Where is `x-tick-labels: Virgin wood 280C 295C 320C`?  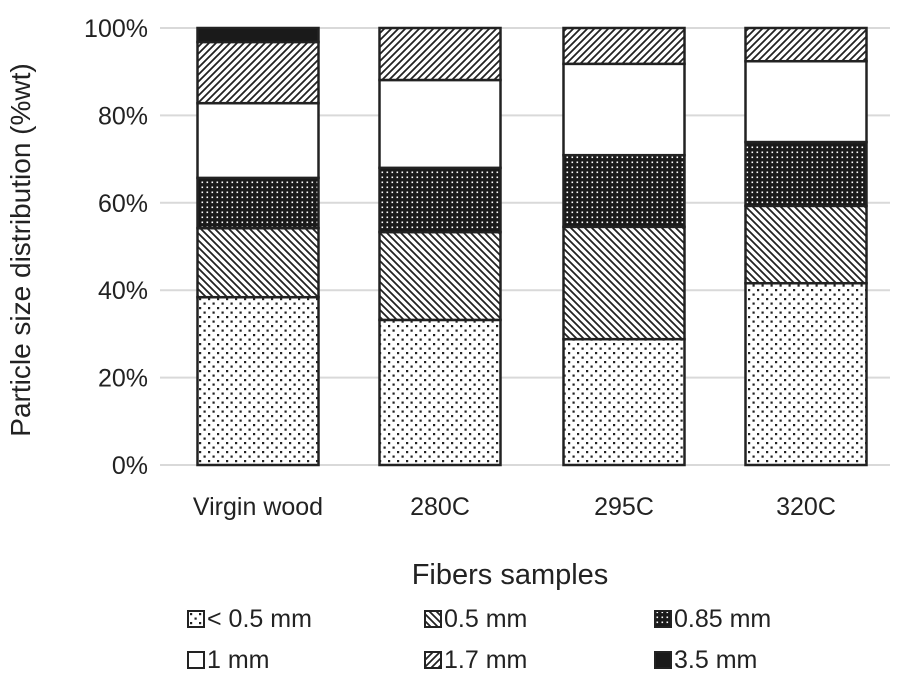
x-tick-labels: Virgin wood 280C 295C 320C is located at coordinates (514, 507).